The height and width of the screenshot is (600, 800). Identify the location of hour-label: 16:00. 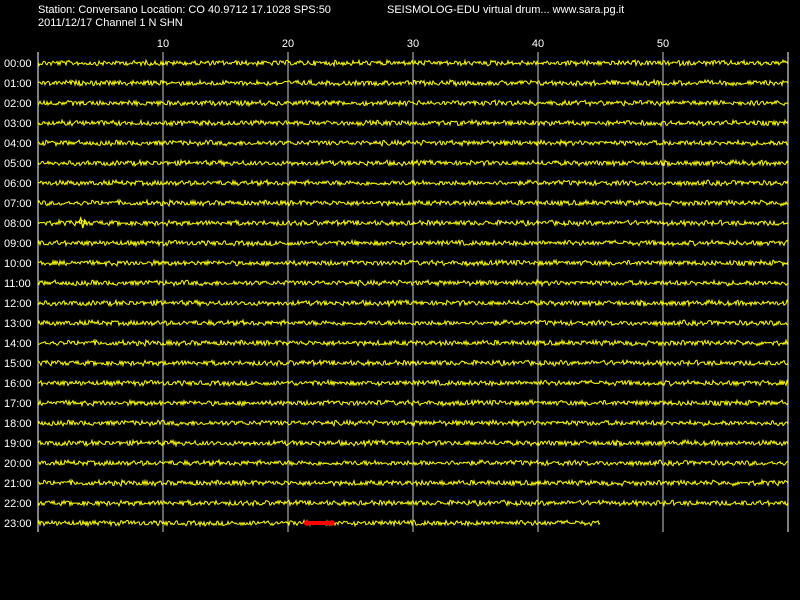
(18, 384).